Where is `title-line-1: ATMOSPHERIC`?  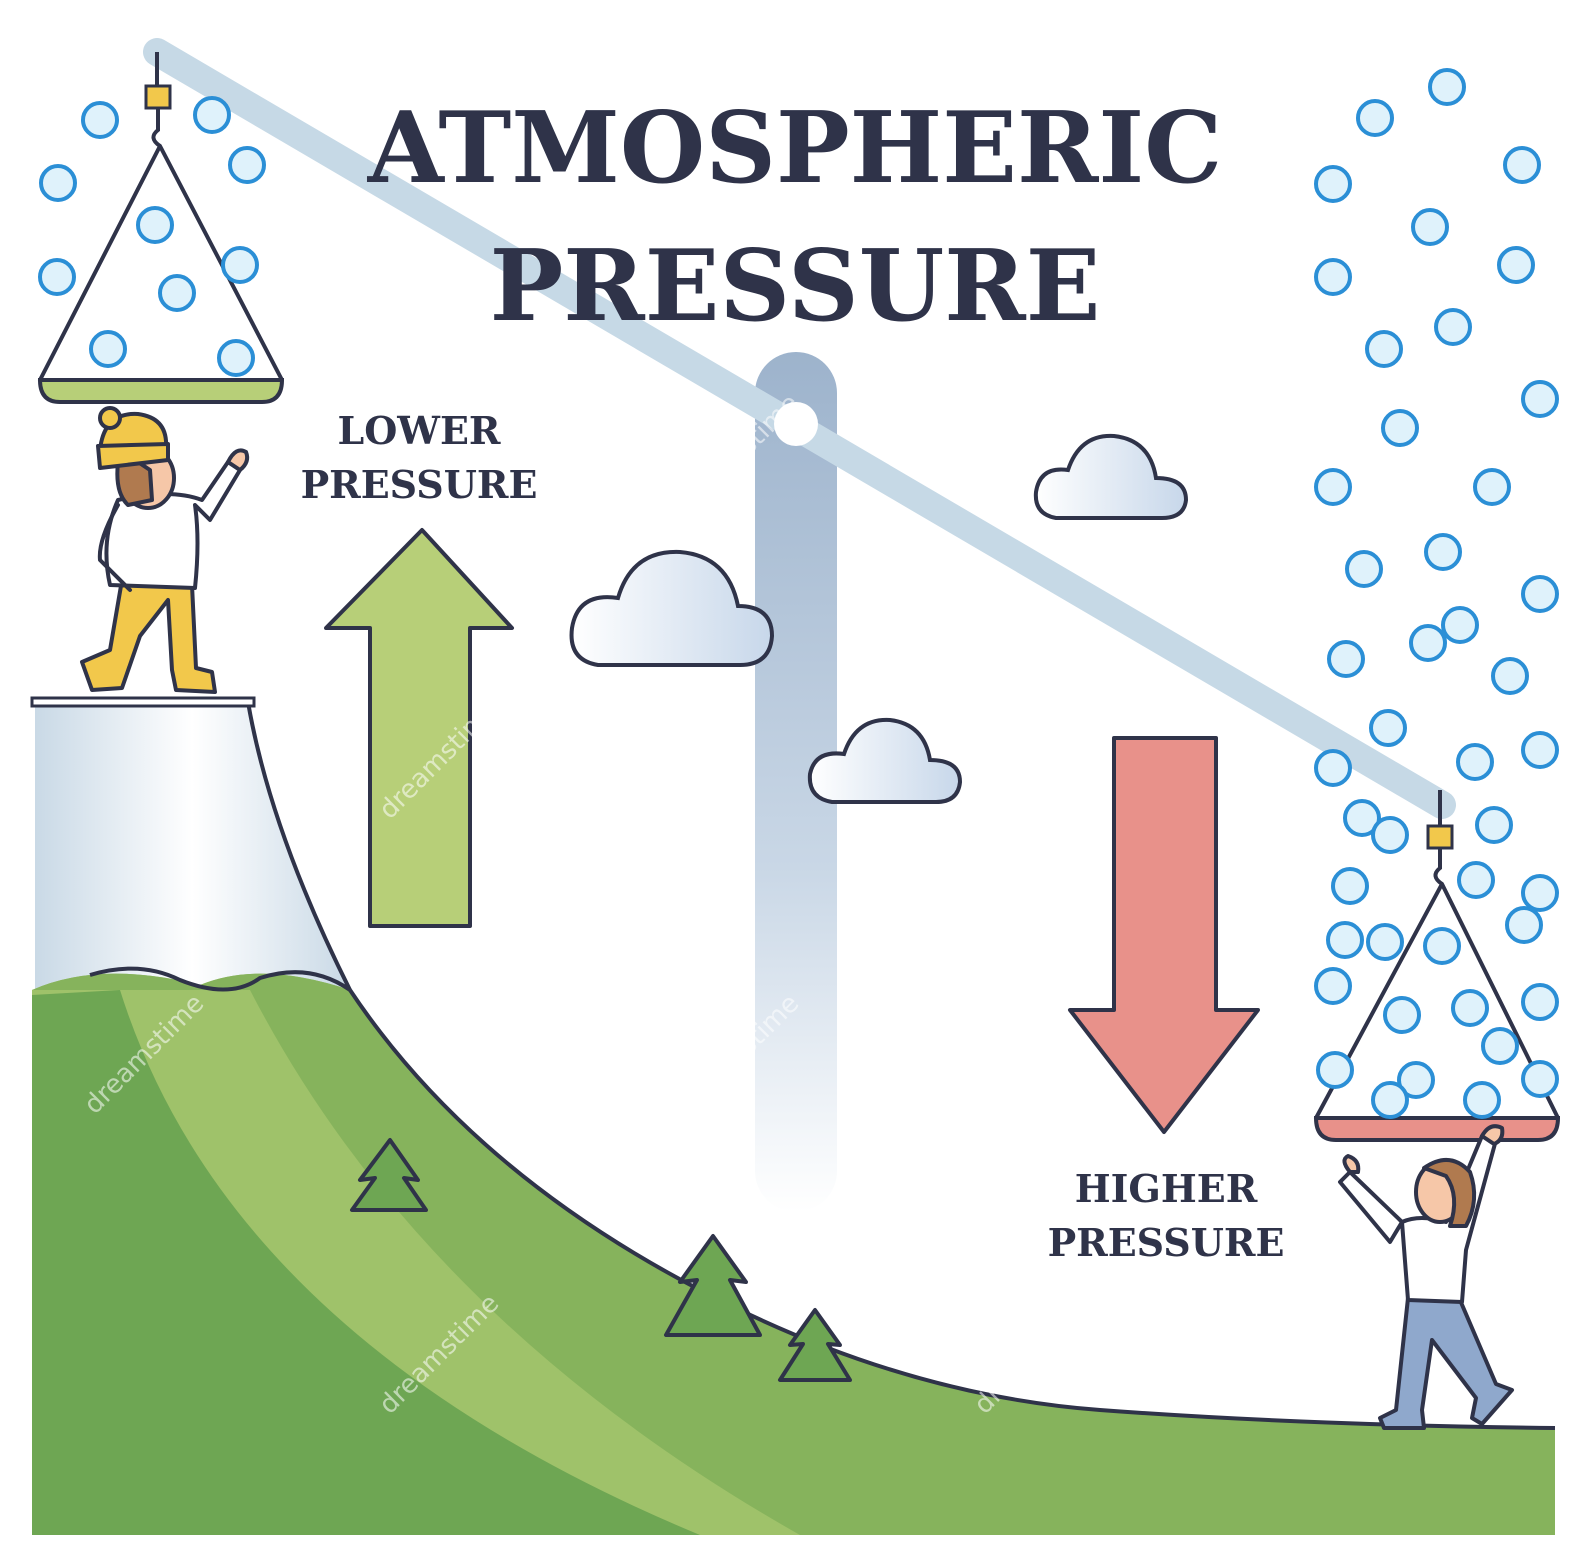 title-line-1: ATMOSPHERIC is located at coordinates (795, 148).